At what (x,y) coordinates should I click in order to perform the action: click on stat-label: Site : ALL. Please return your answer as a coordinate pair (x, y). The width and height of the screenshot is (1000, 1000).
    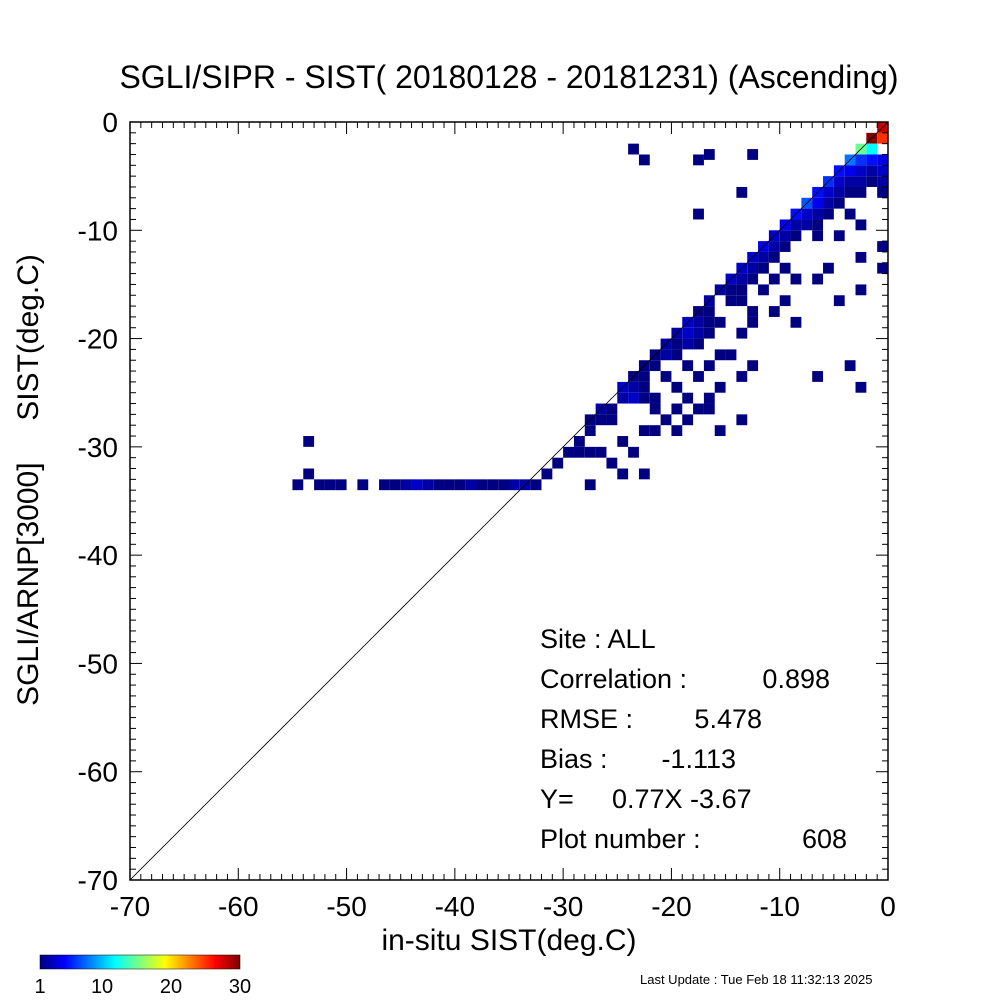
    Looking at the image, I should click on (598, 639).